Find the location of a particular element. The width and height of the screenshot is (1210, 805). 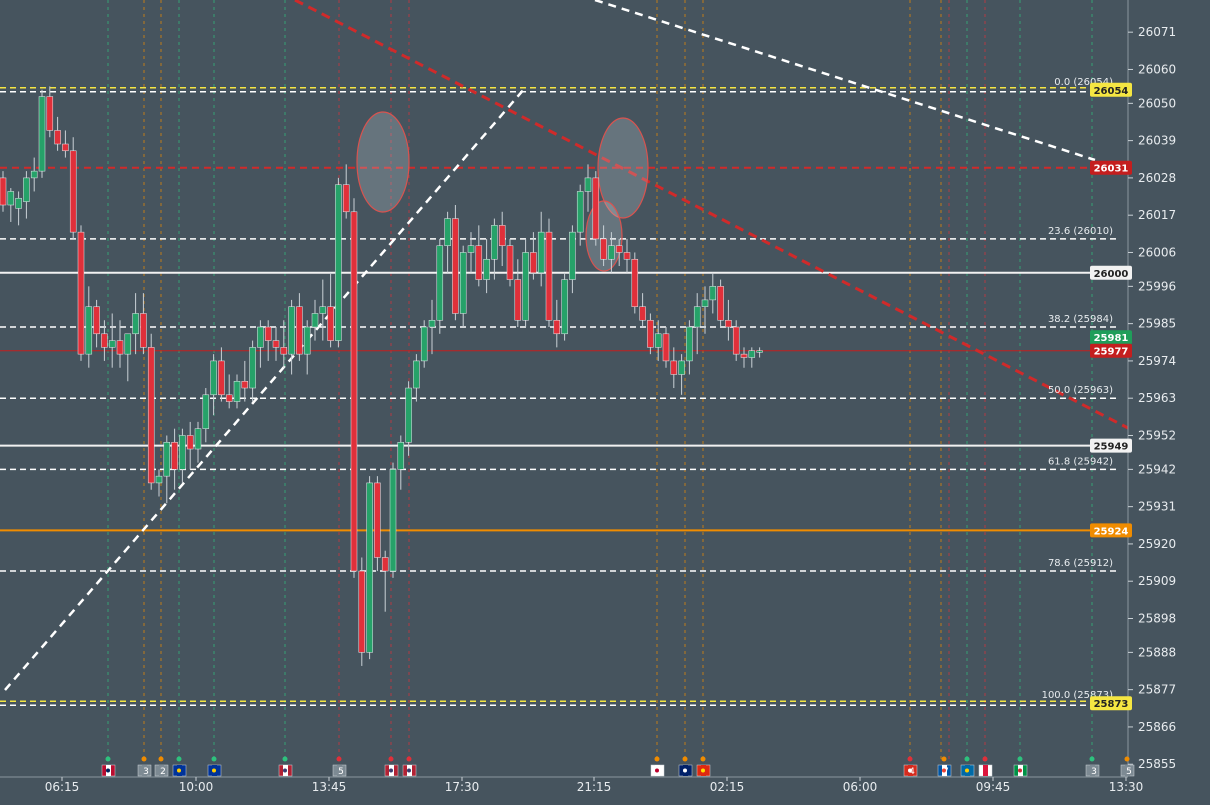

event-count-label: 5 is located at coordinates (341, 772).